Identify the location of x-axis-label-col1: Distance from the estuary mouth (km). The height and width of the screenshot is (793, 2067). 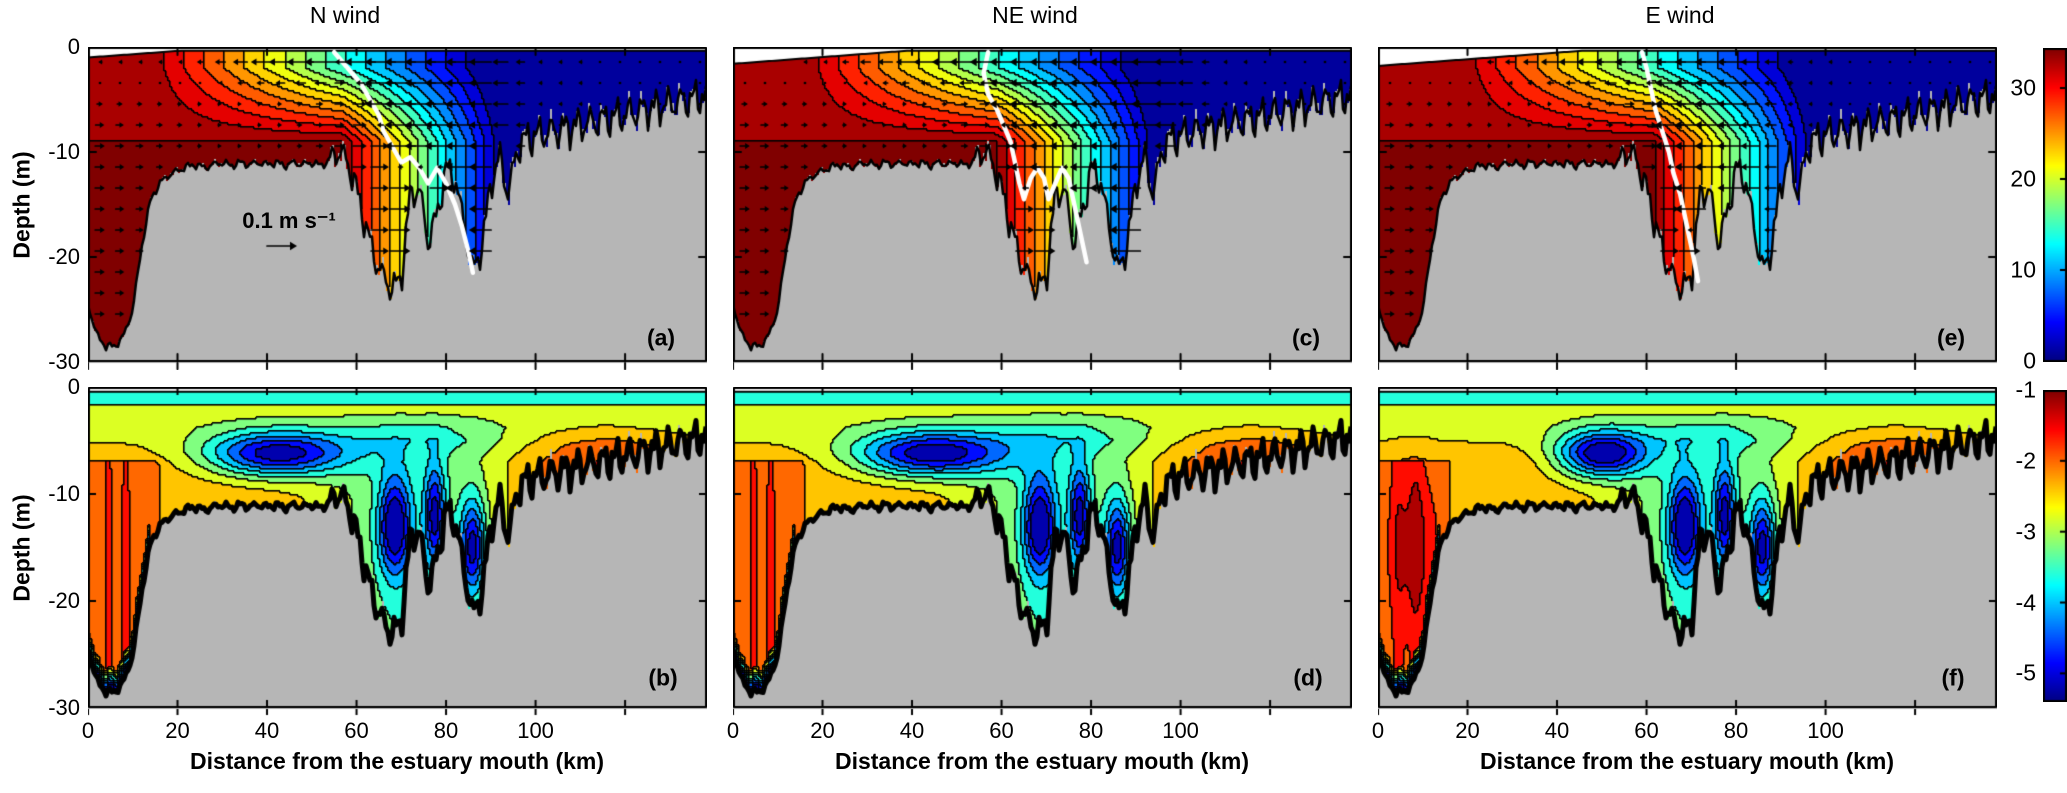
(397, 761).